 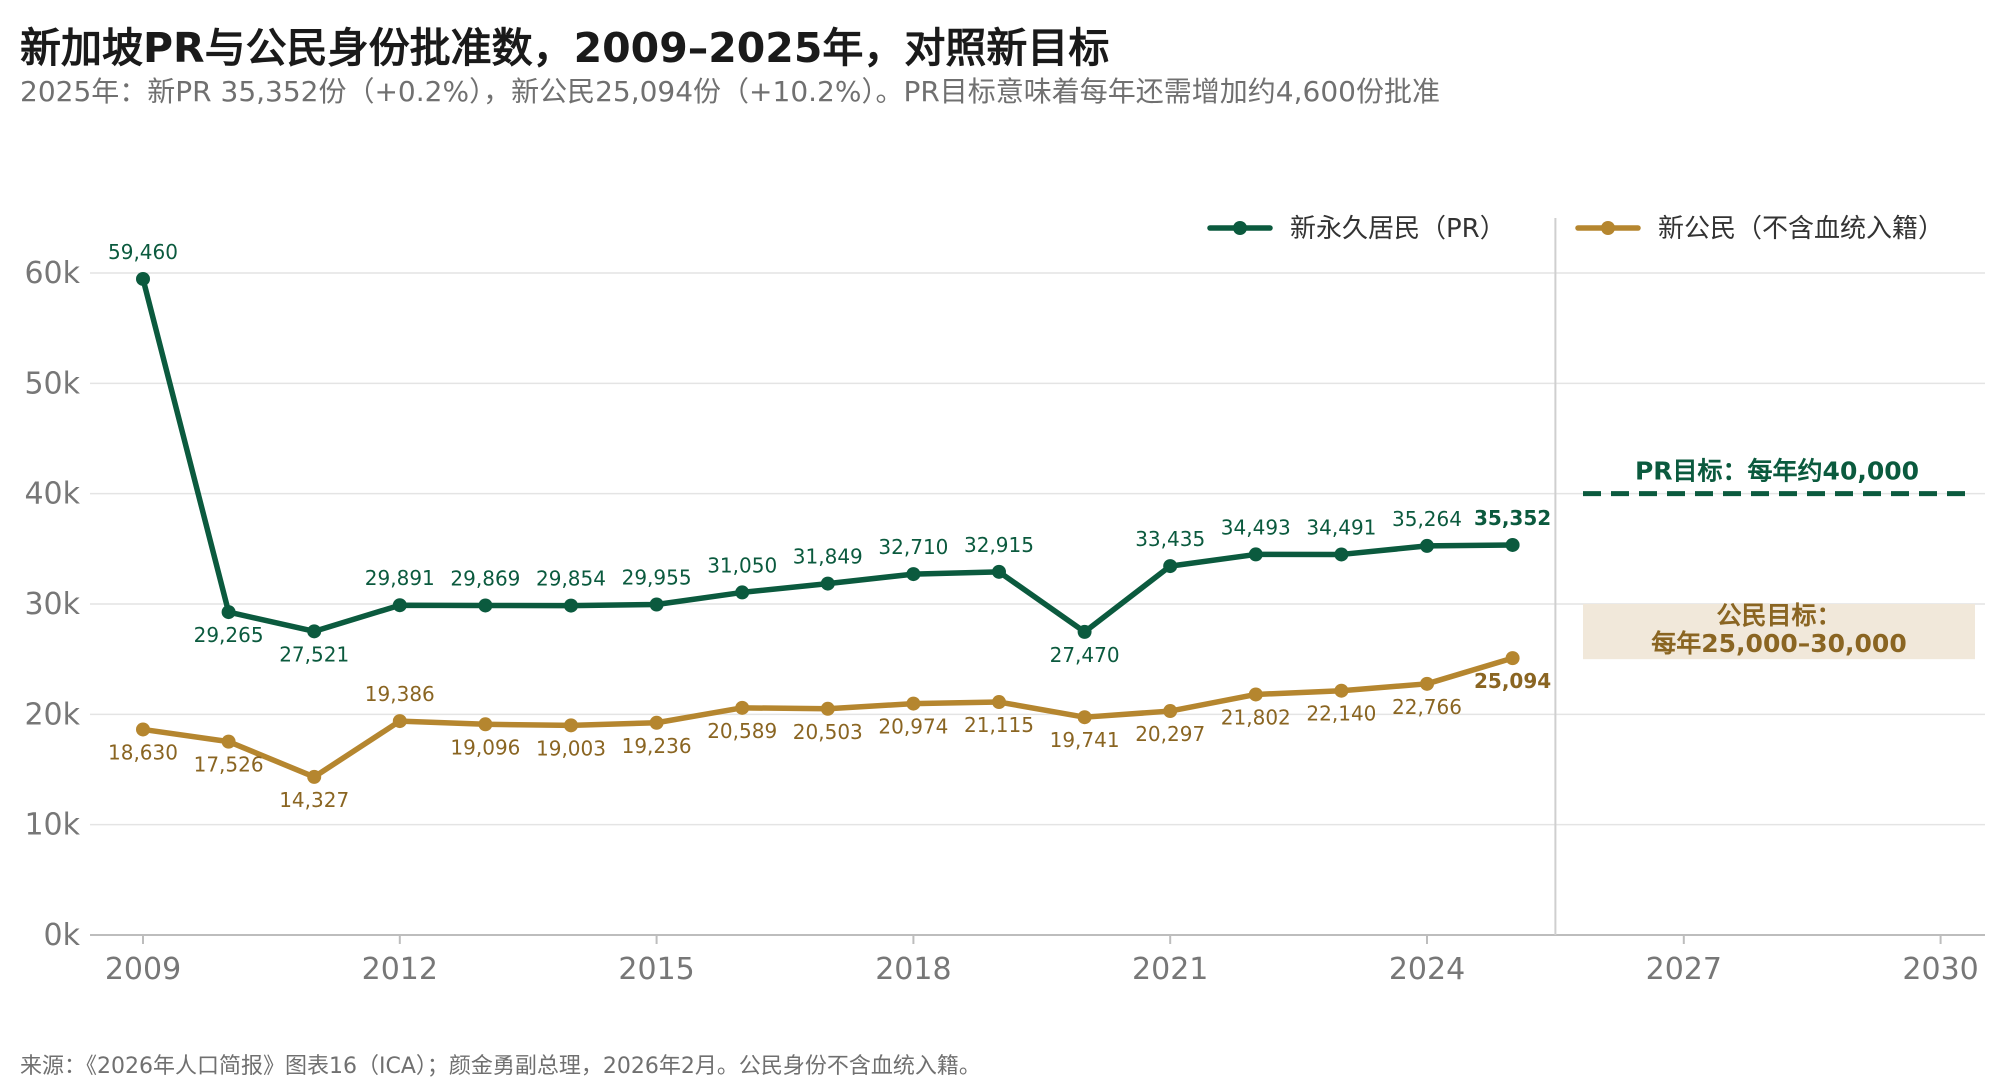 I want to click on pr-data-label: 29,891, so click(x=400, y=578).